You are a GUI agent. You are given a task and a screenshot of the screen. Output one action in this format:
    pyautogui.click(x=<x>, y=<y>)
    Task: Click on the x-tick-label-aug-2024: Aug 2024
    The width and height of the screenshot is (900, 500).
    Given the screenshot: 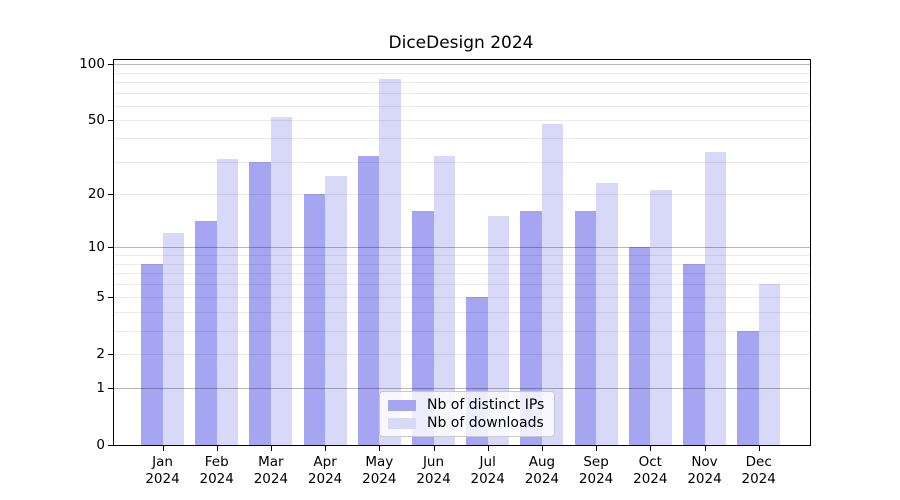 What is the action you would take?
    pyautogui.click(x=542, y=470)
    